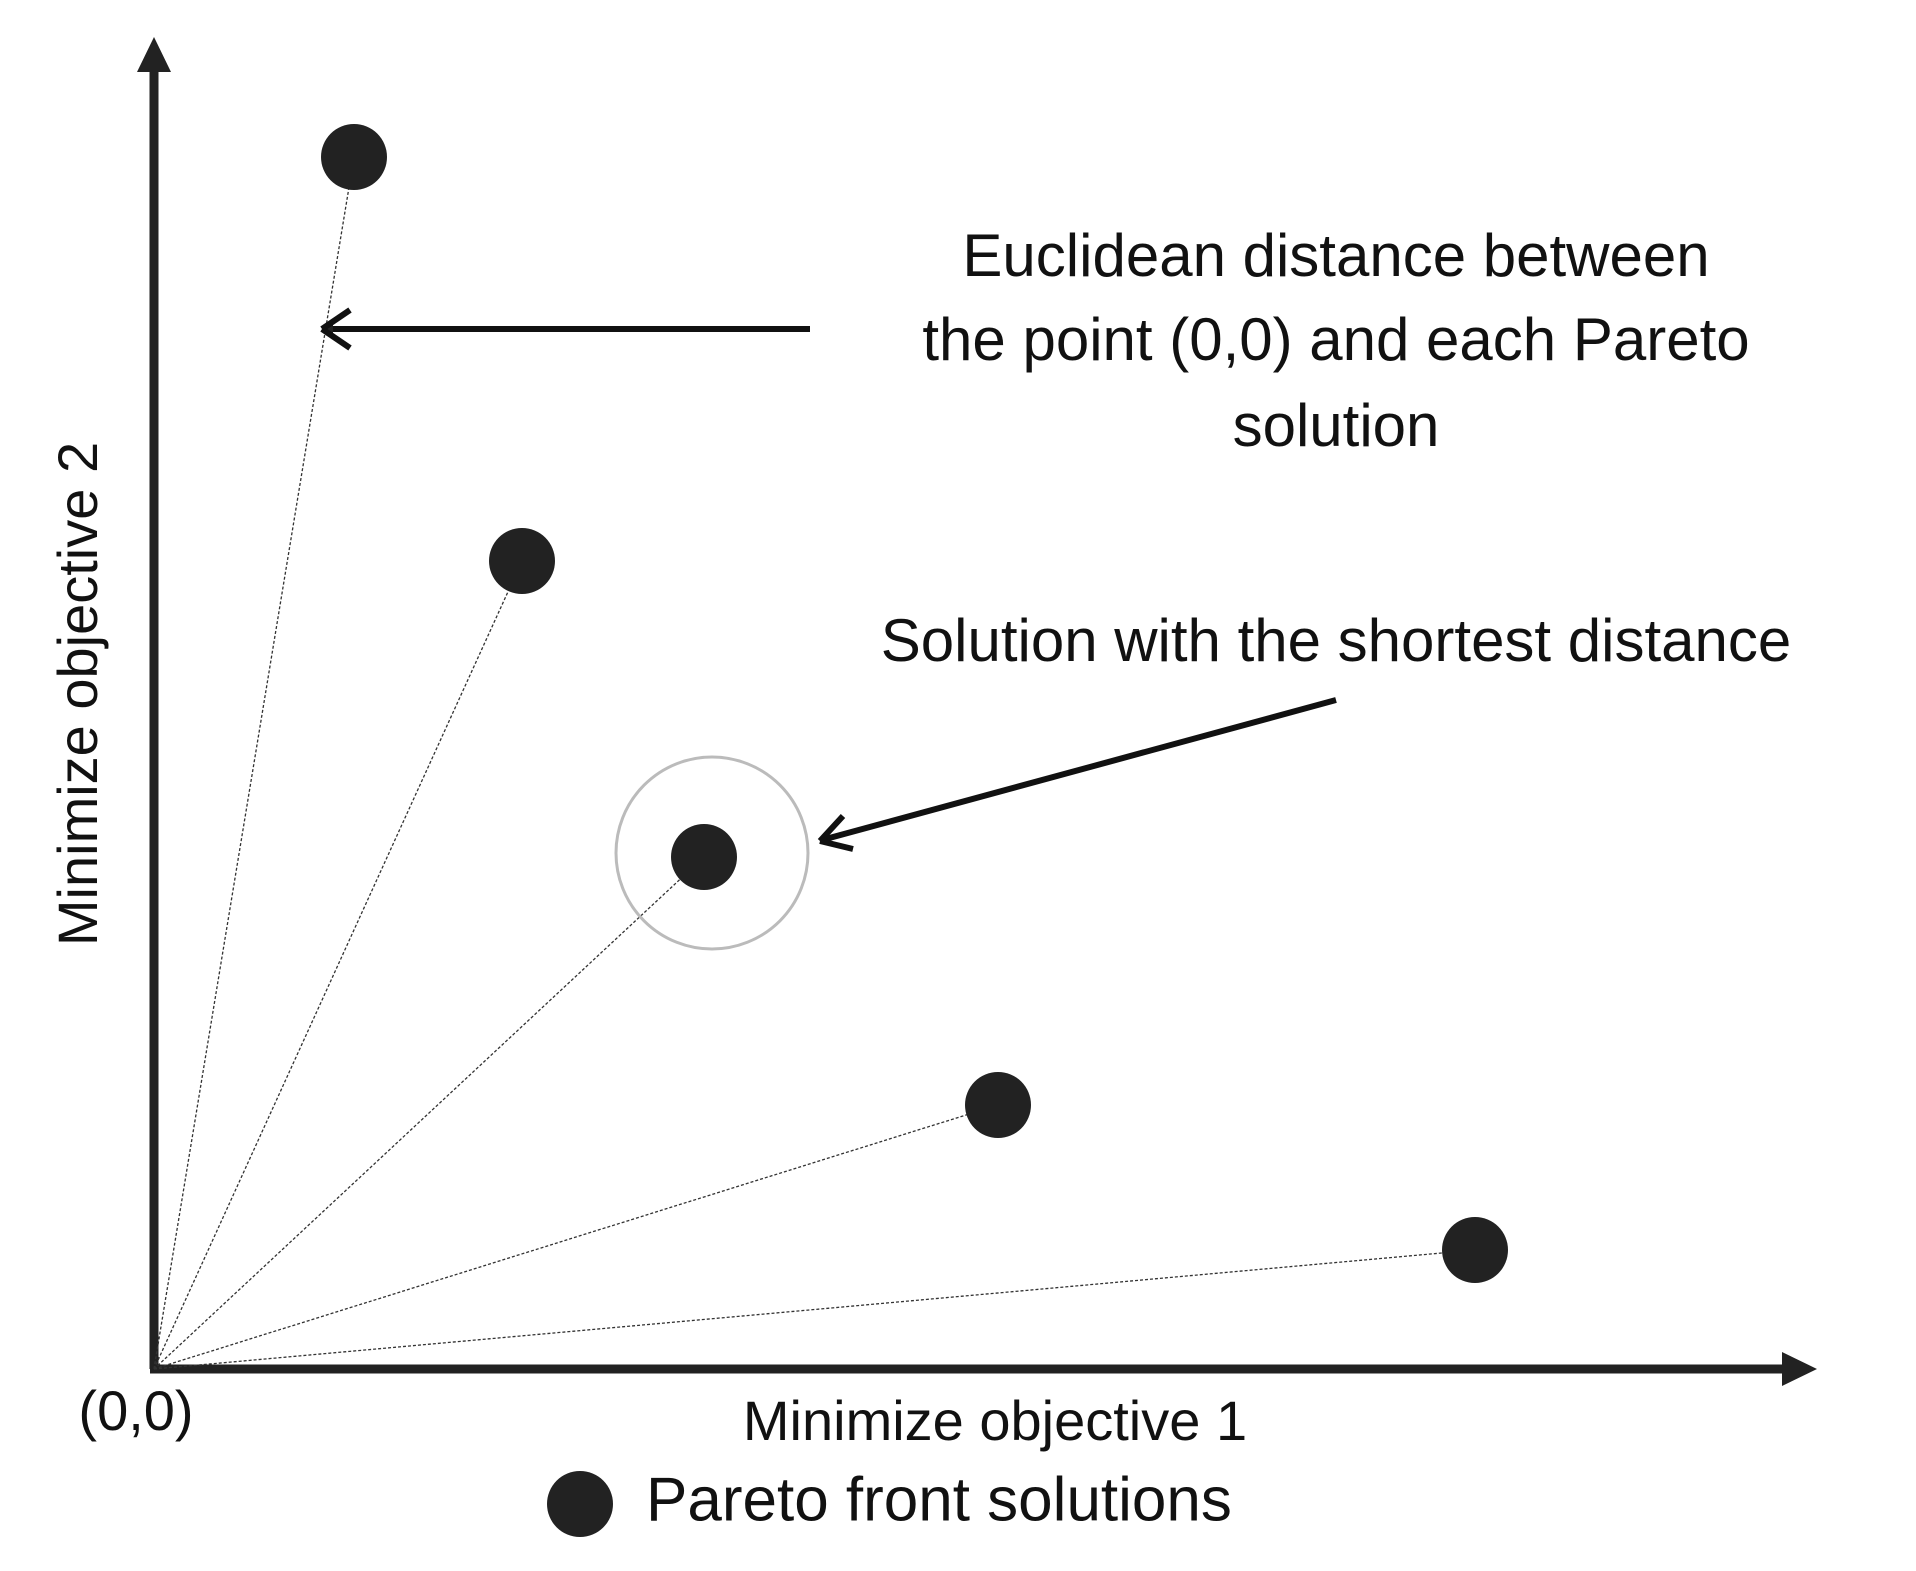  I want to click on annotation-line: the point (0,0) and each Pareto, so click(1335, 339).